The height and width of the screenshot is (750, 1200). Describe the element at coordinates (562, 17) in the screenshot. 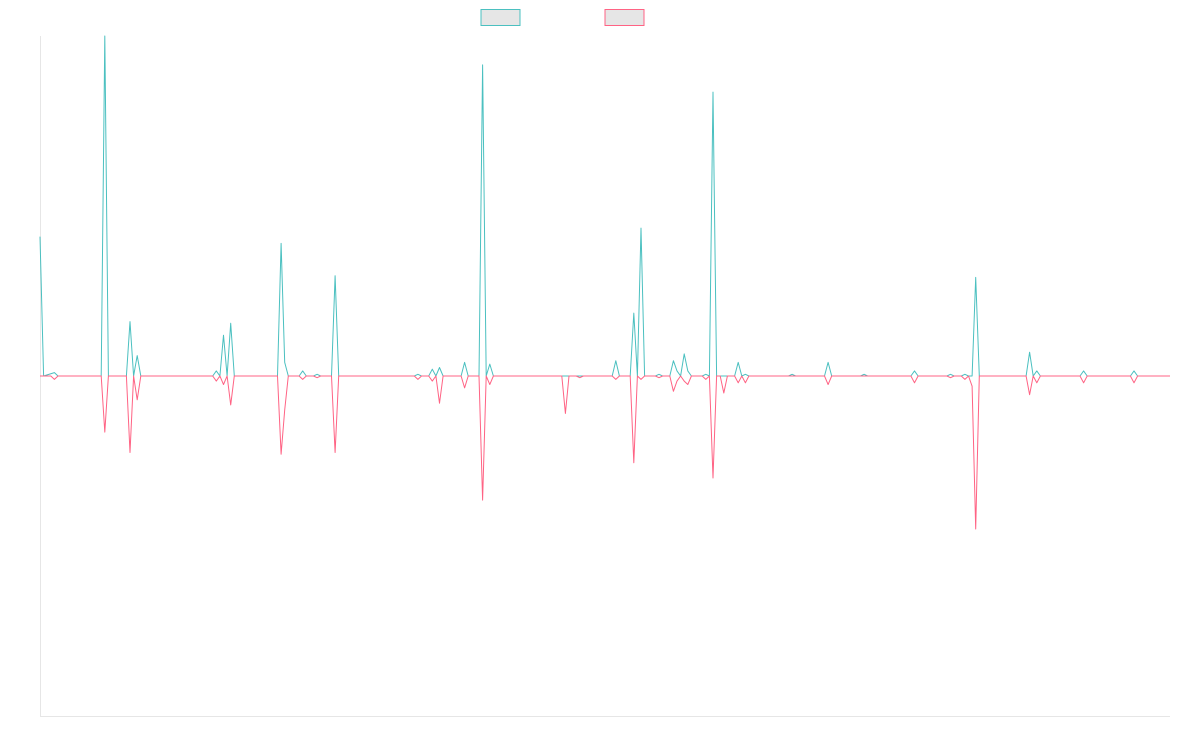

I see `legend` at that location.